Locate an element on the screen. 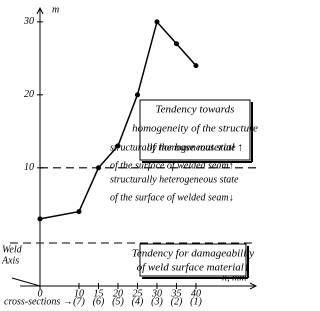  annotation-text: Tendency towards is located at coordinates (195, 110).